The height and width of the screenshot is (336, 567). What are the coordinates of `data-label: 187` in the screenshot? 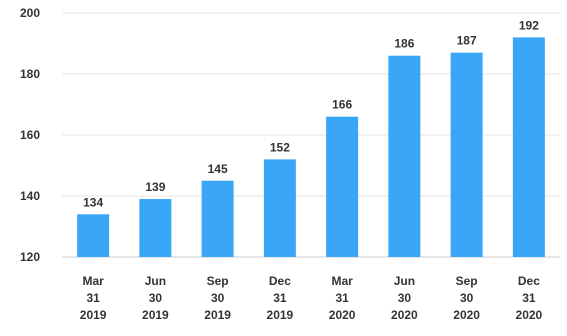 It's located at (467, 41).